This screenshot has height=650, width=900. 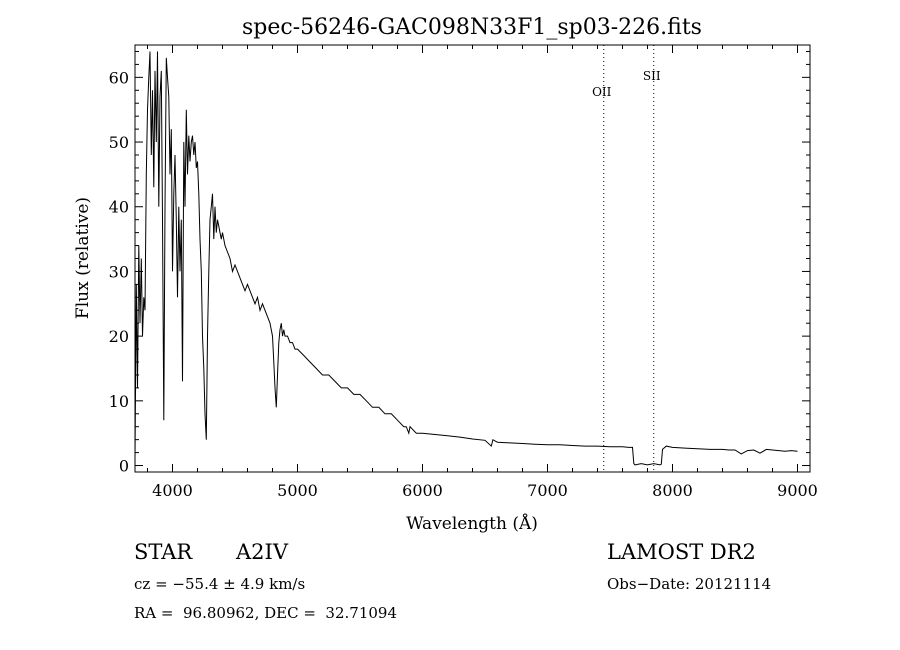 I want to click on x-tick-label: 5000, so click(x=297, y=490).